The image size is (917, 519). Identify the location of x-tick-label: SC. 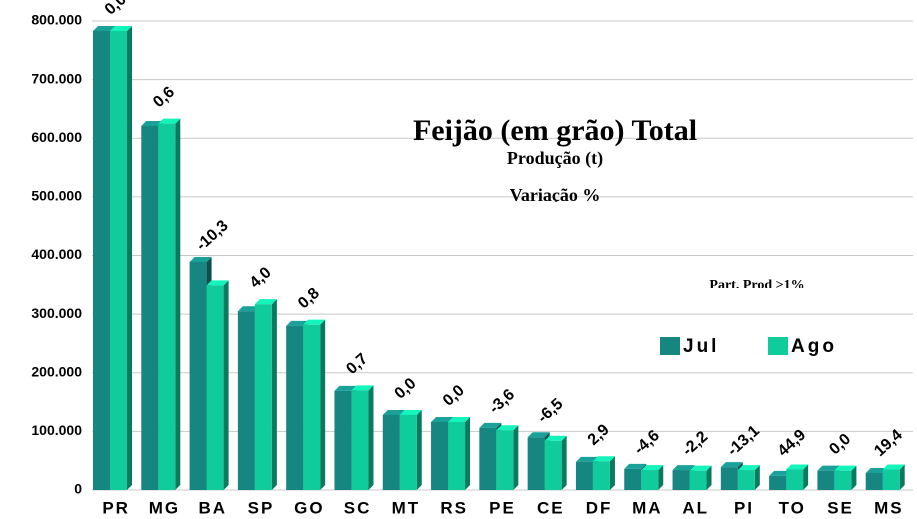
(358, 507).